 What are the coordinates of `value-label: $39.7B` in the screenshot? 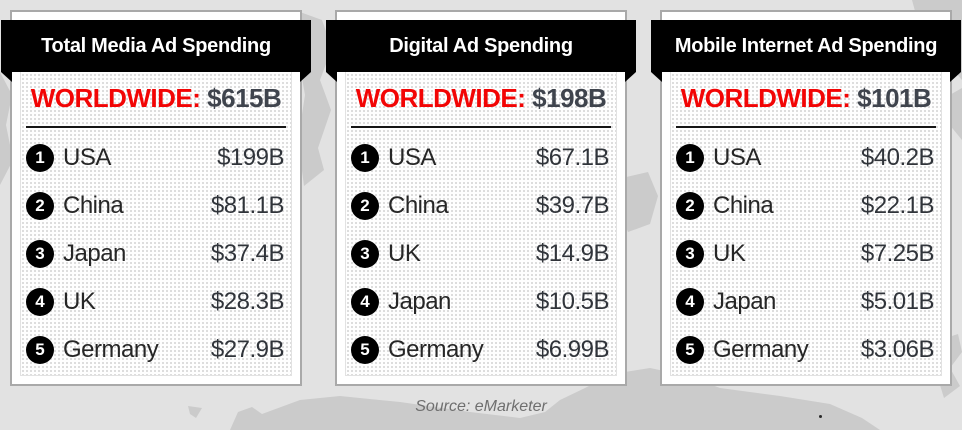 It's located at (572, 205).